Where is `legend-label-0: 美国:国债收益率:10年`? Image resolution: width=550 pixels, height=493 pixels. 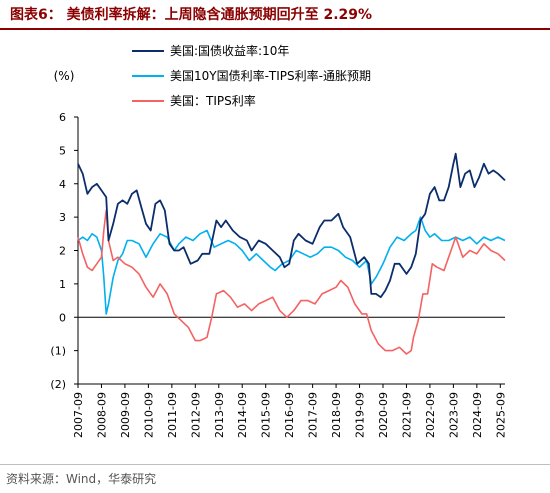 legend-label-0: 美国:国债收益率:10年 is located at coordinates (229, 50).